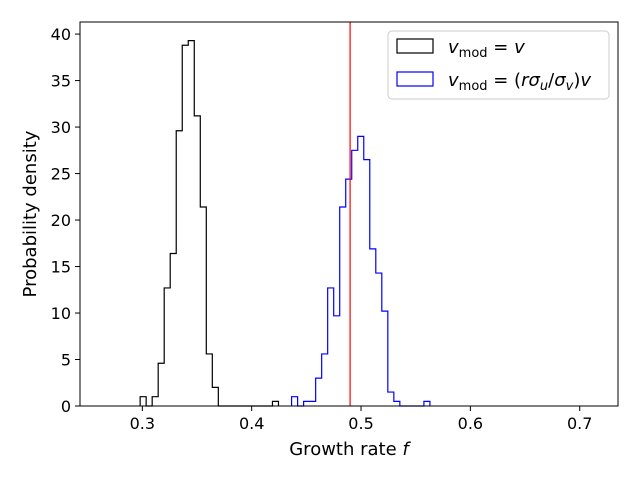 The width and height of the screenshot is (640, 480). I want to click on x-tick-label: 0.7, so click(579, 423).